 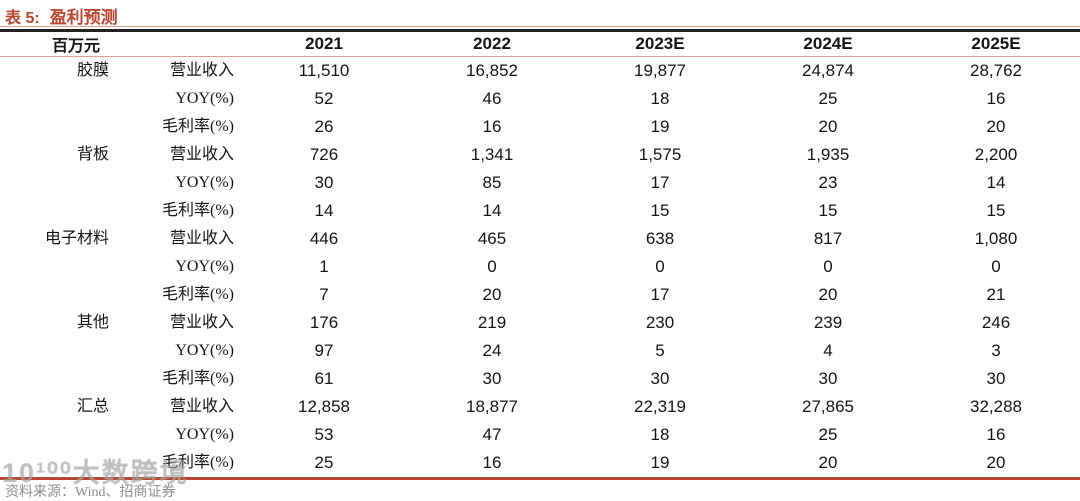 I want to click on category-cell: 汇总, so click(x=92, y=406).